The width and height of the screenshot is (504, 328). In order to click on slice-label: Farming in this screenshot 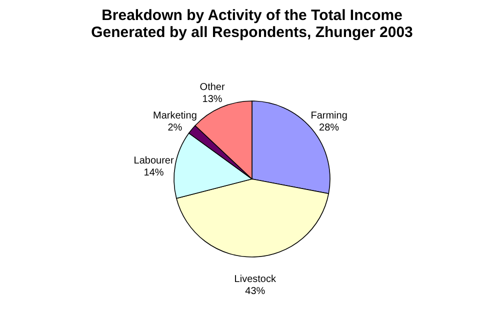, I will do `click(329, 116)`.